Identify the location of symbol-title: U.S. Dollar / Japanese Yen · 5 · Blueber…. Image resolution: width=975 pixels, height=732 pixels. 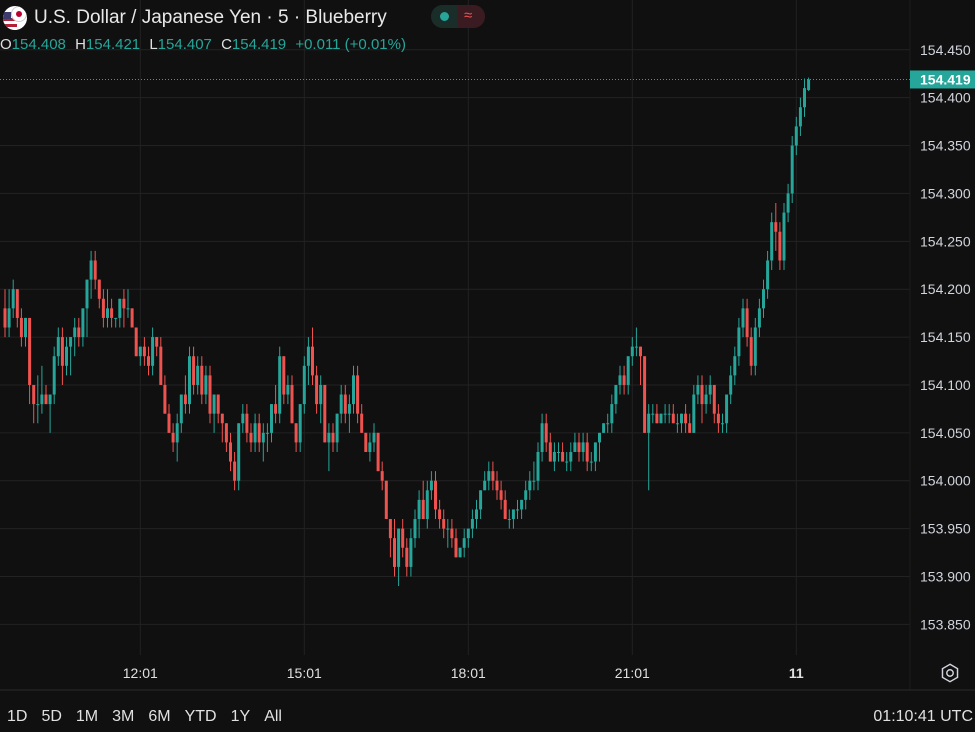
(210, 17).